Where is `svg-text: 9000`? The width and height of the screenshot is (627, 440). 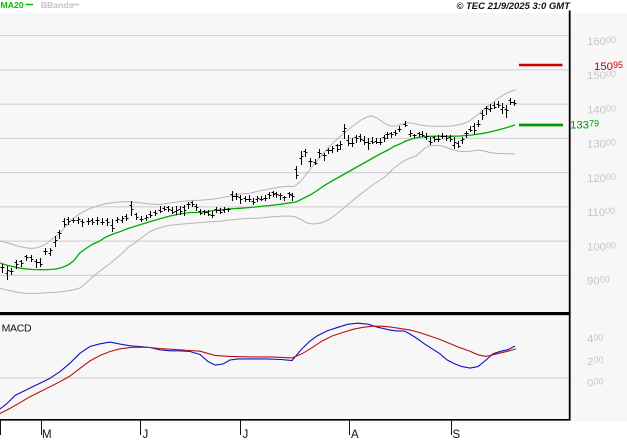
svg-text: 9000 is located at coordinates (598, 281).